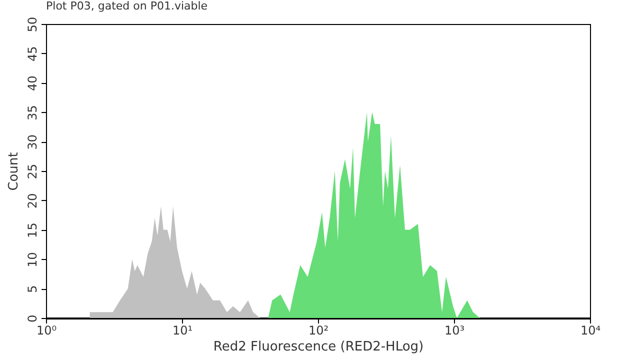  I want to click on x-tick-label: 10⁰, so click(46, 331).